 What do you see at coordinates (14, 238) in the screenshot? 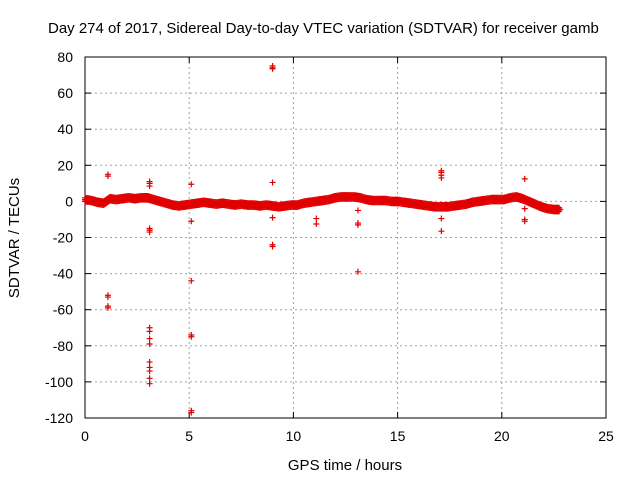
I see `y-axis-label: SDTVAR / TECUs` at bounding box center [14, 238].